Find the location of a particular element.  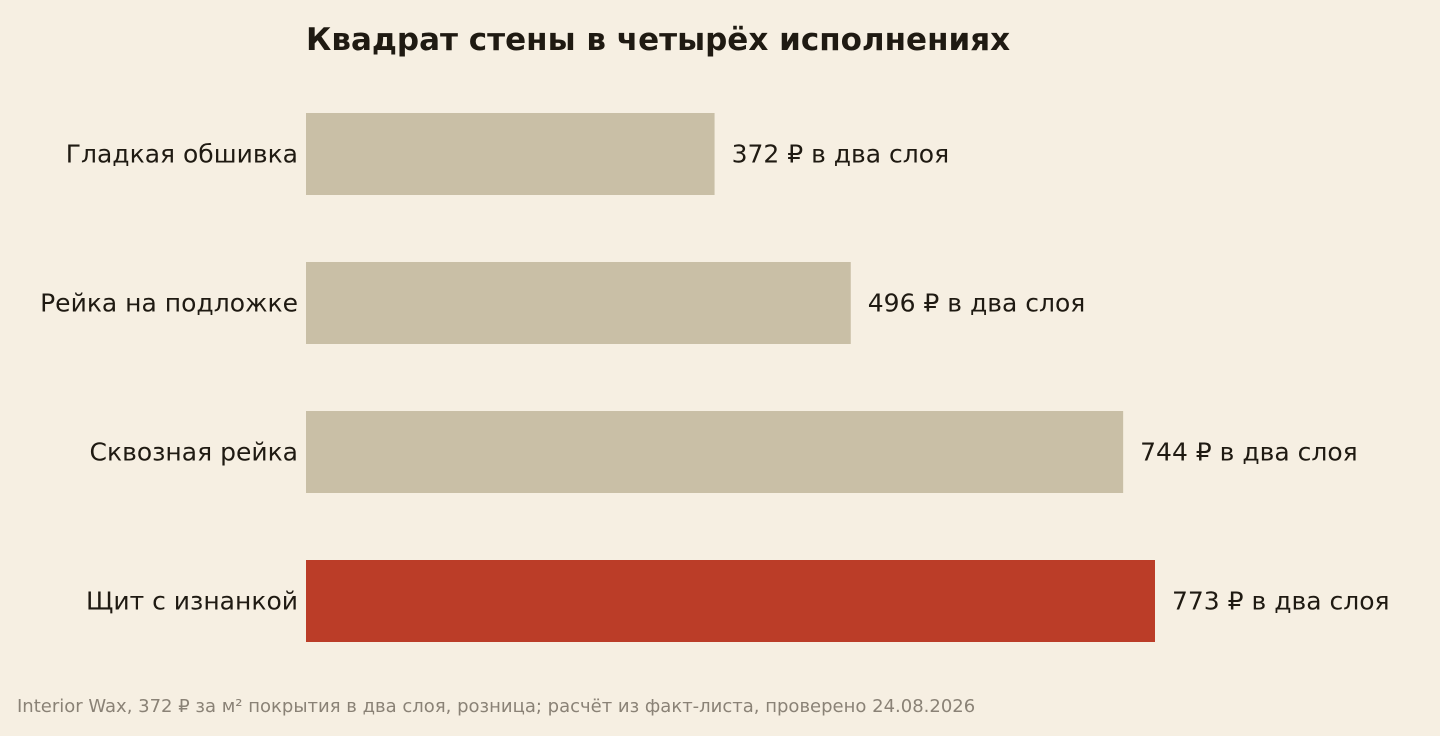

category-label: Гладкая обшивка is located at coordinates (182, 154).